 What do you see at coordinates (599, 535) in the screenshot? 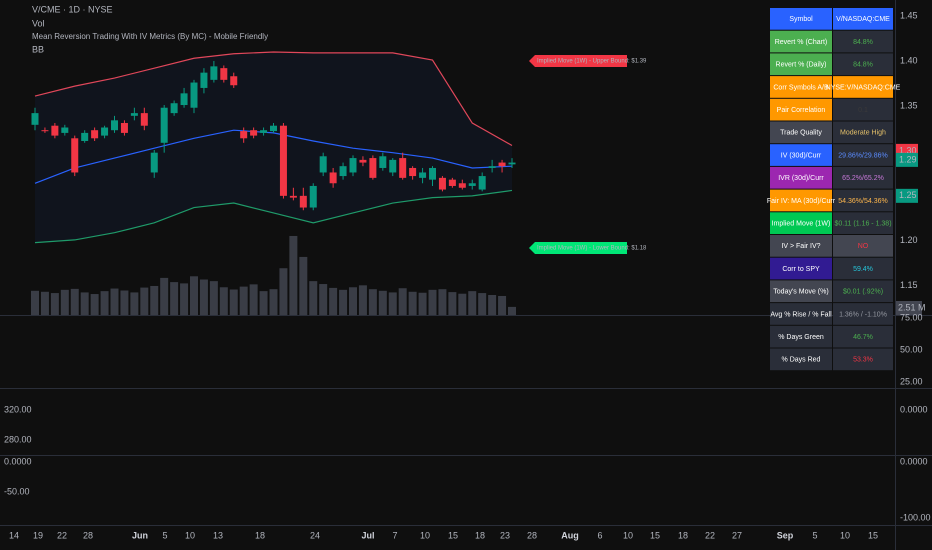
I see `date-label: 6` at bounding box center [599, 535].